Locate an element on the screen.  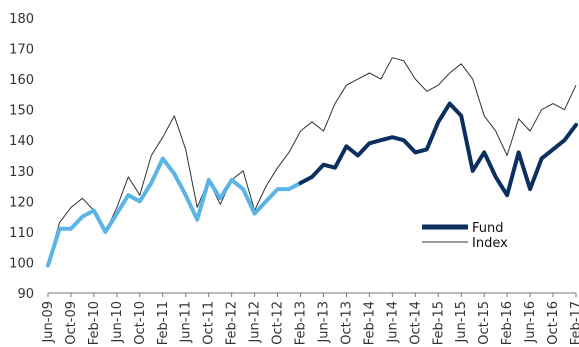
y-tick-label: 100 is located at coordinates (21, 263).